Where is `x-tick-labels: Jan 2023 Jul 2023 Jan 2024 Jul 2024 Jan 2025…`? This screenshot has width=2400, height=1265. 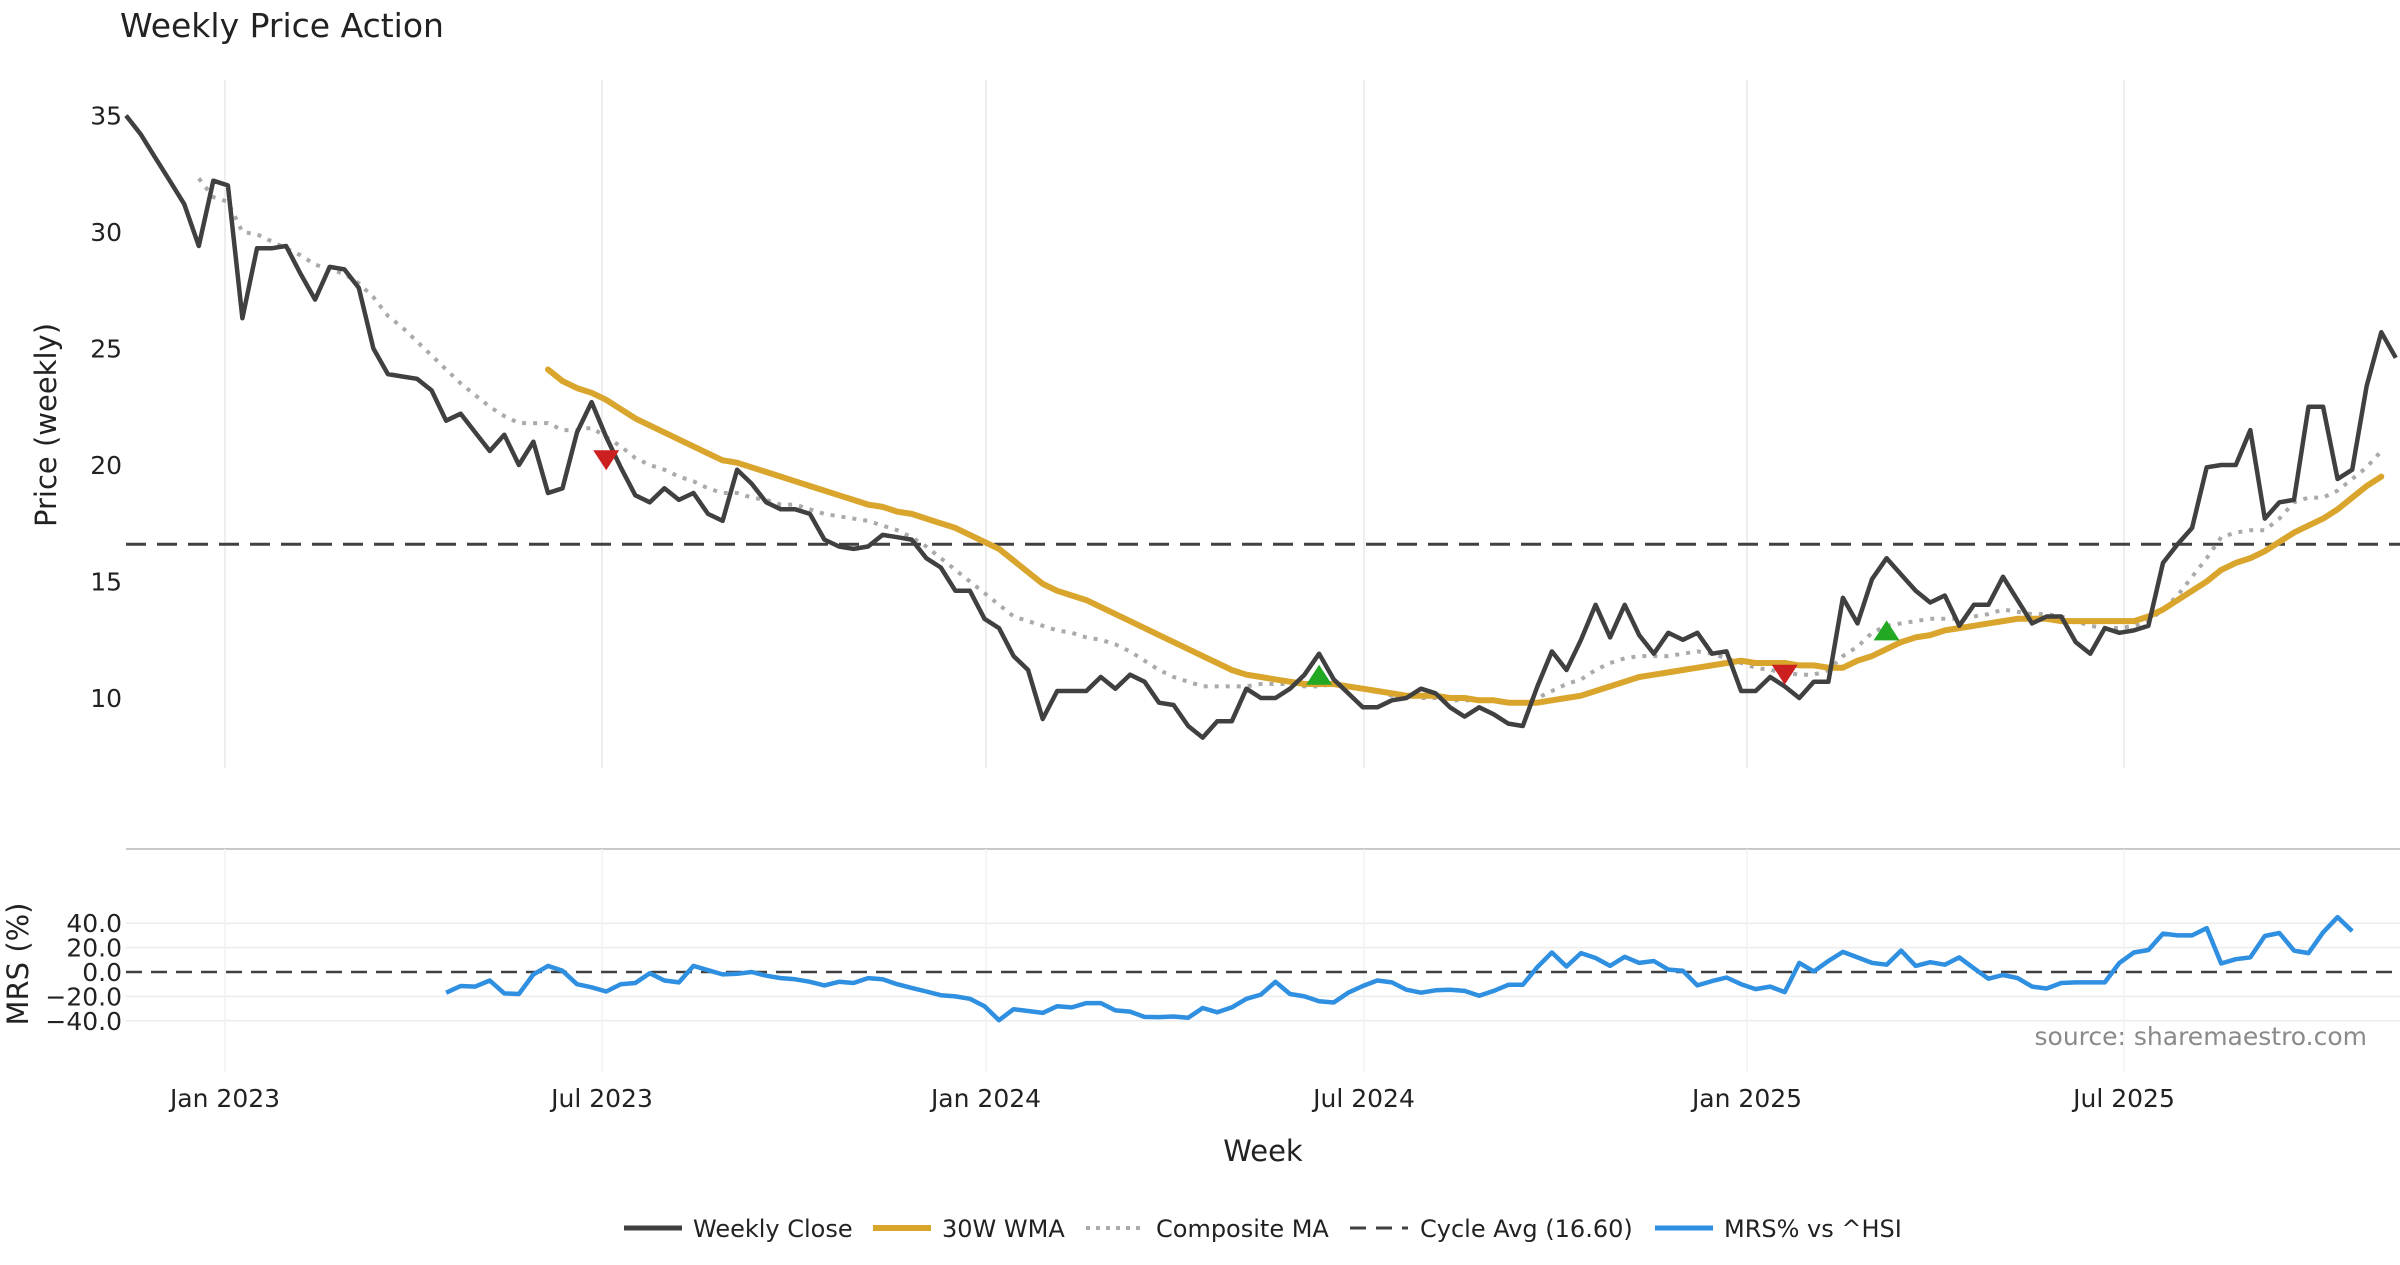
x-tick-labels: Jan 2023 Jul 2023 Jan 2024 Jul 2024 Jan 2025… is located at coordinates (1171, 1098).